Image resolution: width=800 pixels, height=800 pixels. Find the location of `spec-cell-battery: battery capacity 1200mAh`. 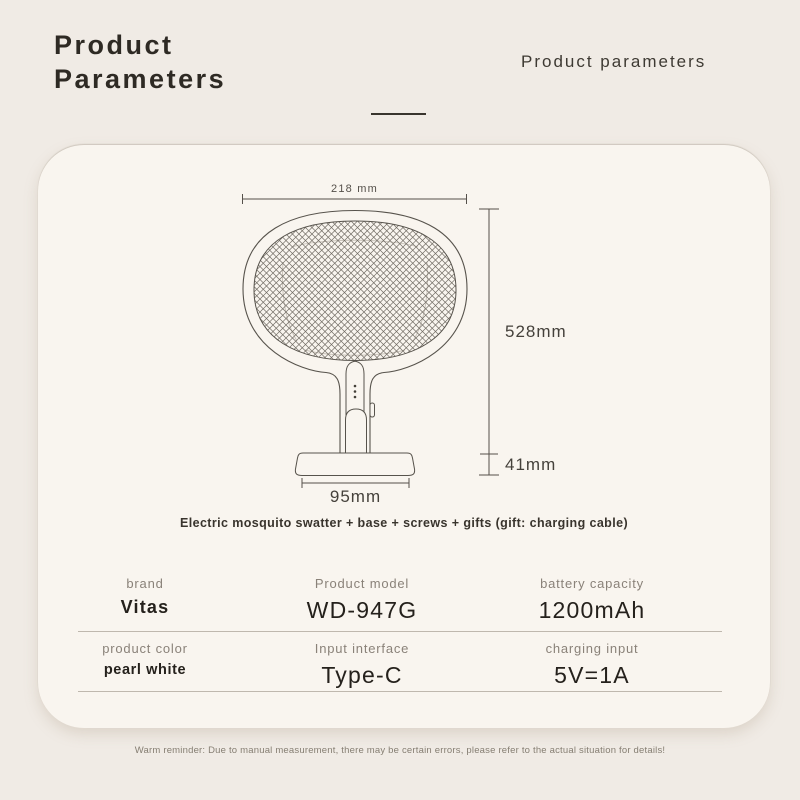

spec-cell-battery: battery capacity 1200mAh is located at coordinates (592, 600).